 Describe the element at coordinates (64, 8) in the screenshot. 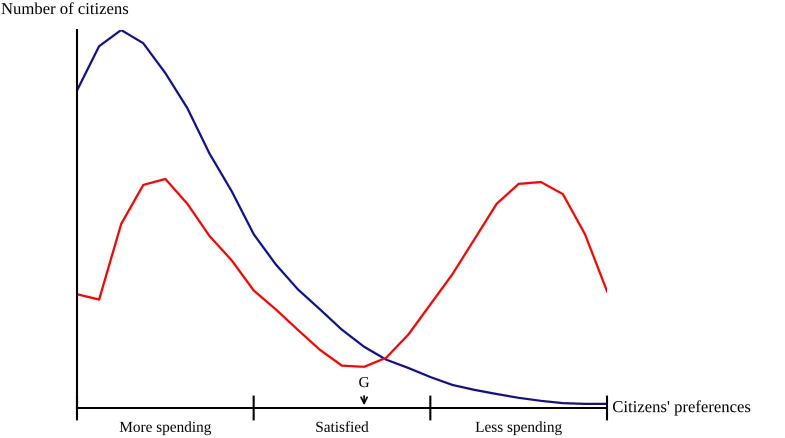

I see `y-axis-title: Number of citizens` at that location.